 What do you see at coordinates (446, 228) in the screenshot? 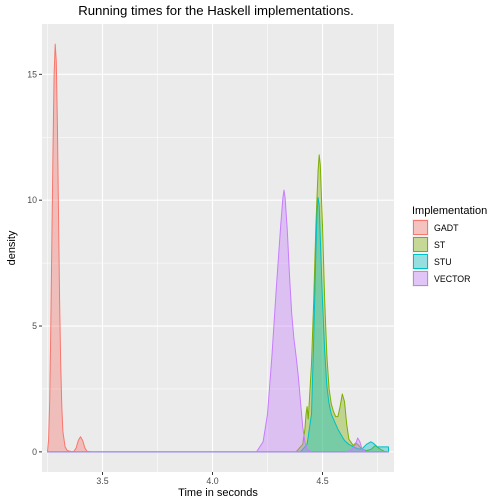
I see `legend-label-gadt: GADT` at bounding box center [446, 228].